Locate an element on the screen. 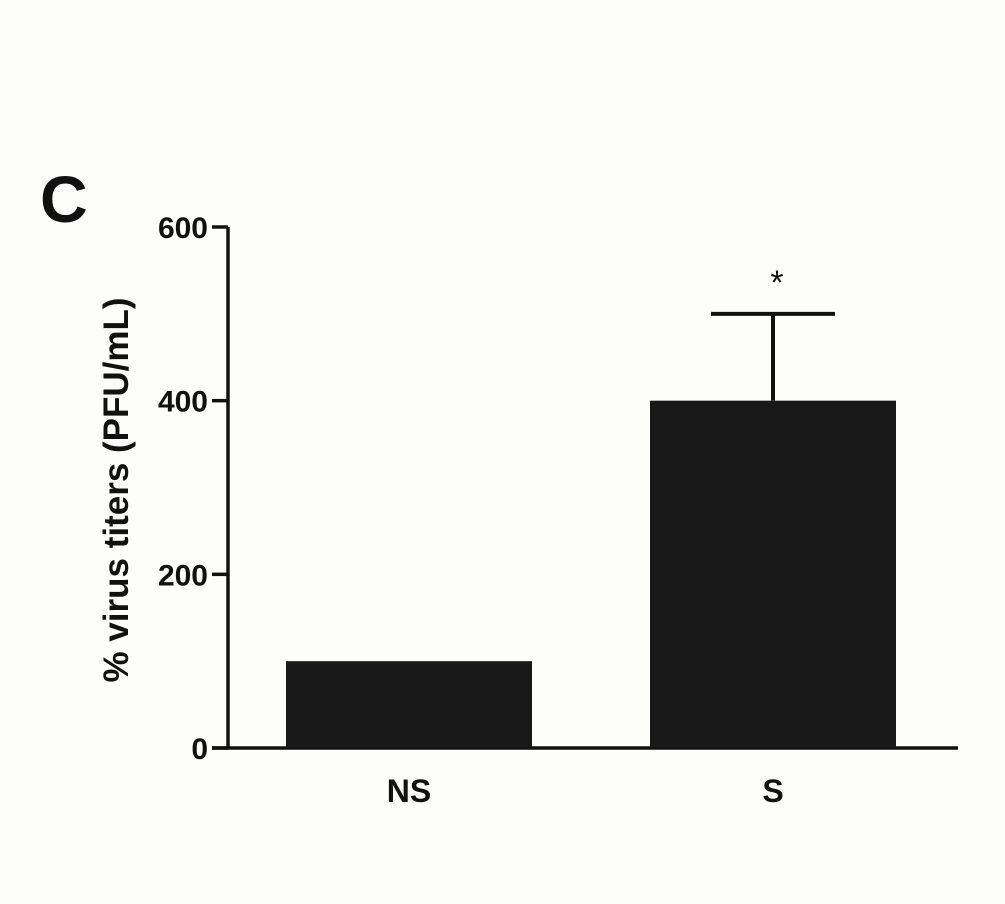 This screenshot has height=904, width=1005. y-tick-label: 200 is located at coordinates (183, 575).